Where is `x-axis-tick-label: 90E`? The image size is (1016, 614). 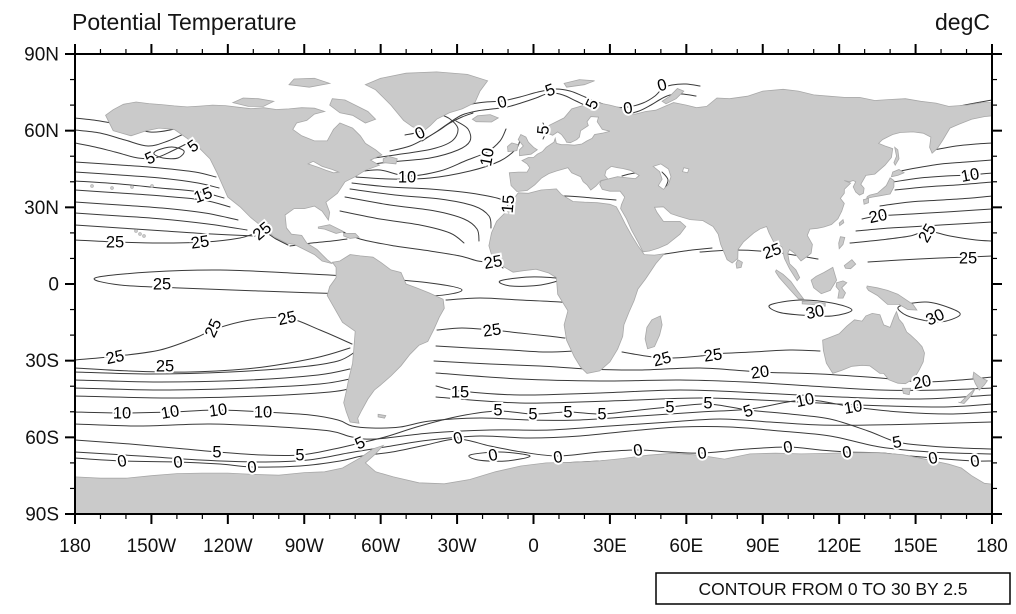
x-axis-tick-label: 90E is located at coordinates (763, 546).